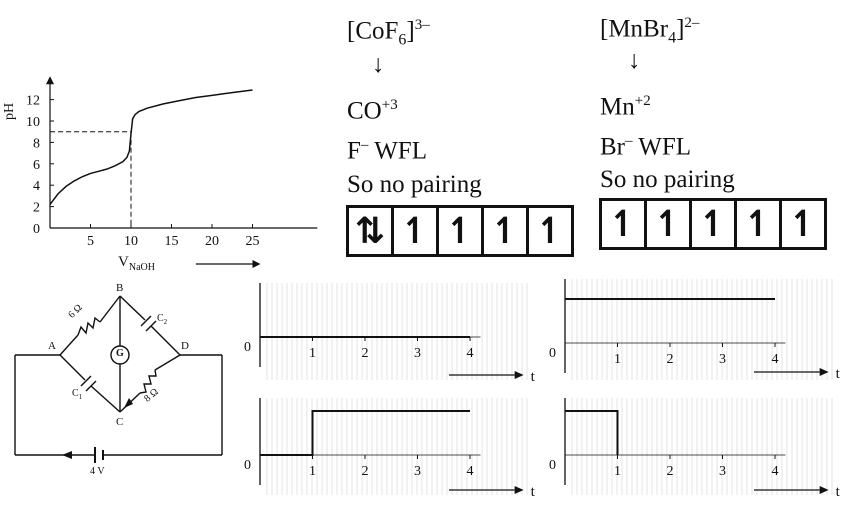 This screenshot has height=509, width=842. I want to click on complex2-orbital-diagram: ↿ ↿ ↿ ↿ ↿, so click(713, 224).